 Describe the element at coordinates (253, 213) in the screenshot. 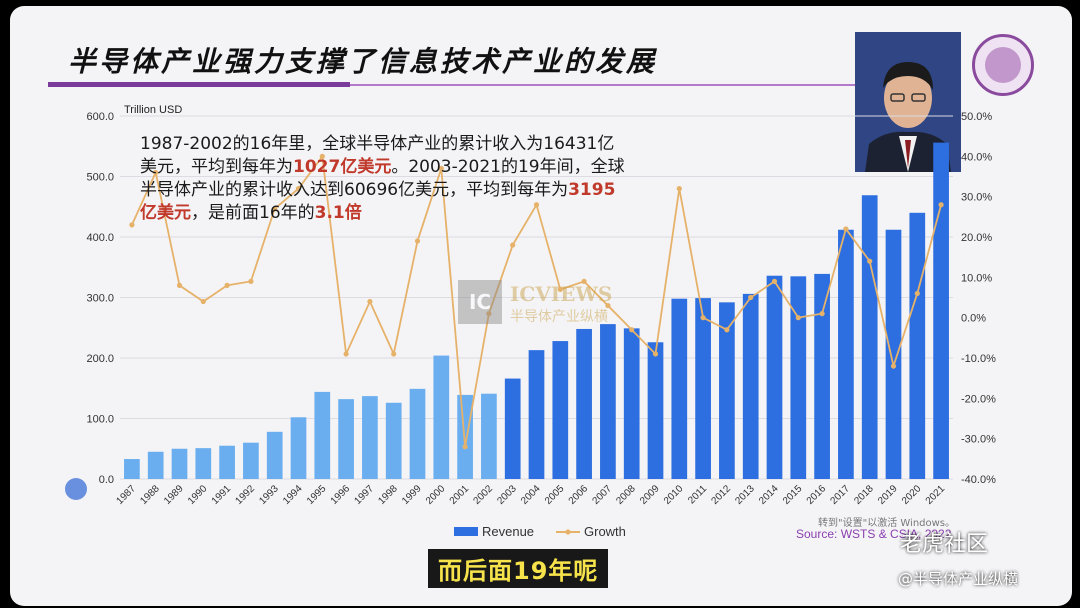

I see `note-part3: ，是前面16年的` at that location.